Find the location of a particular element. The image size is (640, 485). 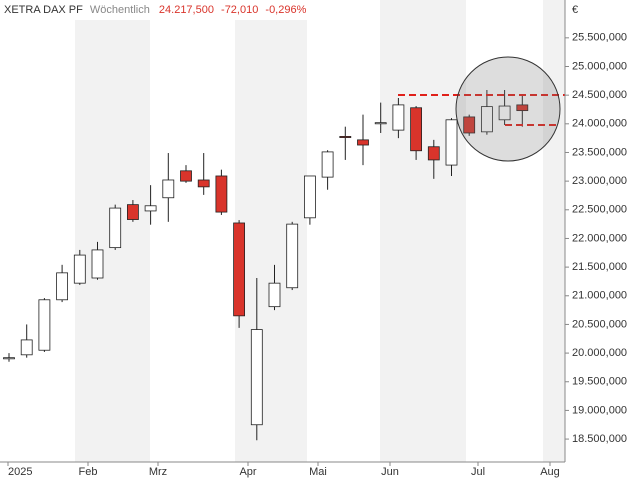

change-pct: -0,296% is located at coordinates (285, 10).